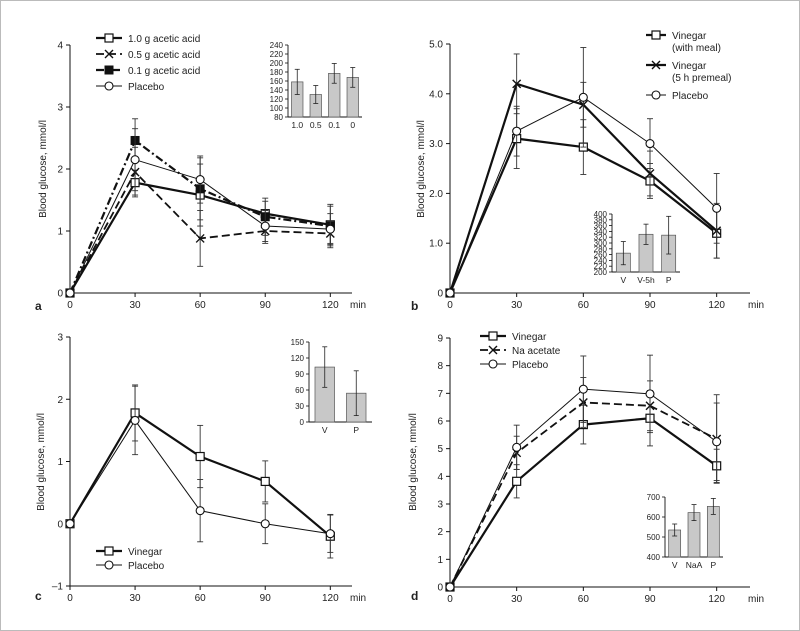  I want to click on inset-y-tick-label: 280, so click(601, 249).